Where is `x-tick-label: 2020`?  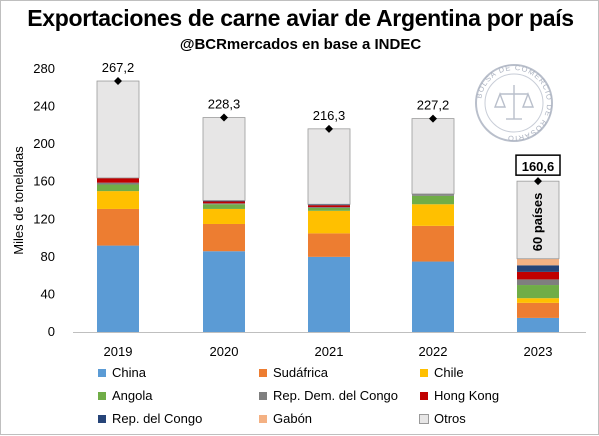
x-tick-label: 2020 is located at coordinates (224, 351).